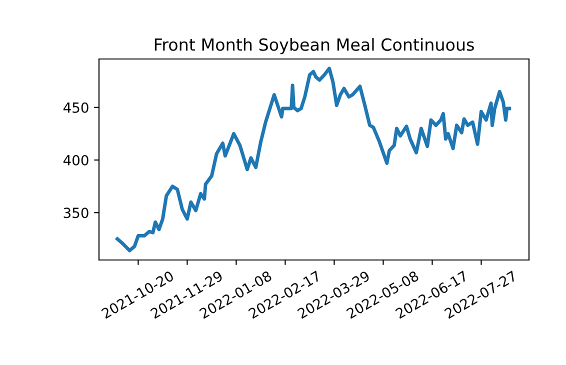 The width and height of the screenshot is (566, 365). Describe the element at coordinates (75, 107) in the screenshot. I see `y-tick-label: 450` at that location.